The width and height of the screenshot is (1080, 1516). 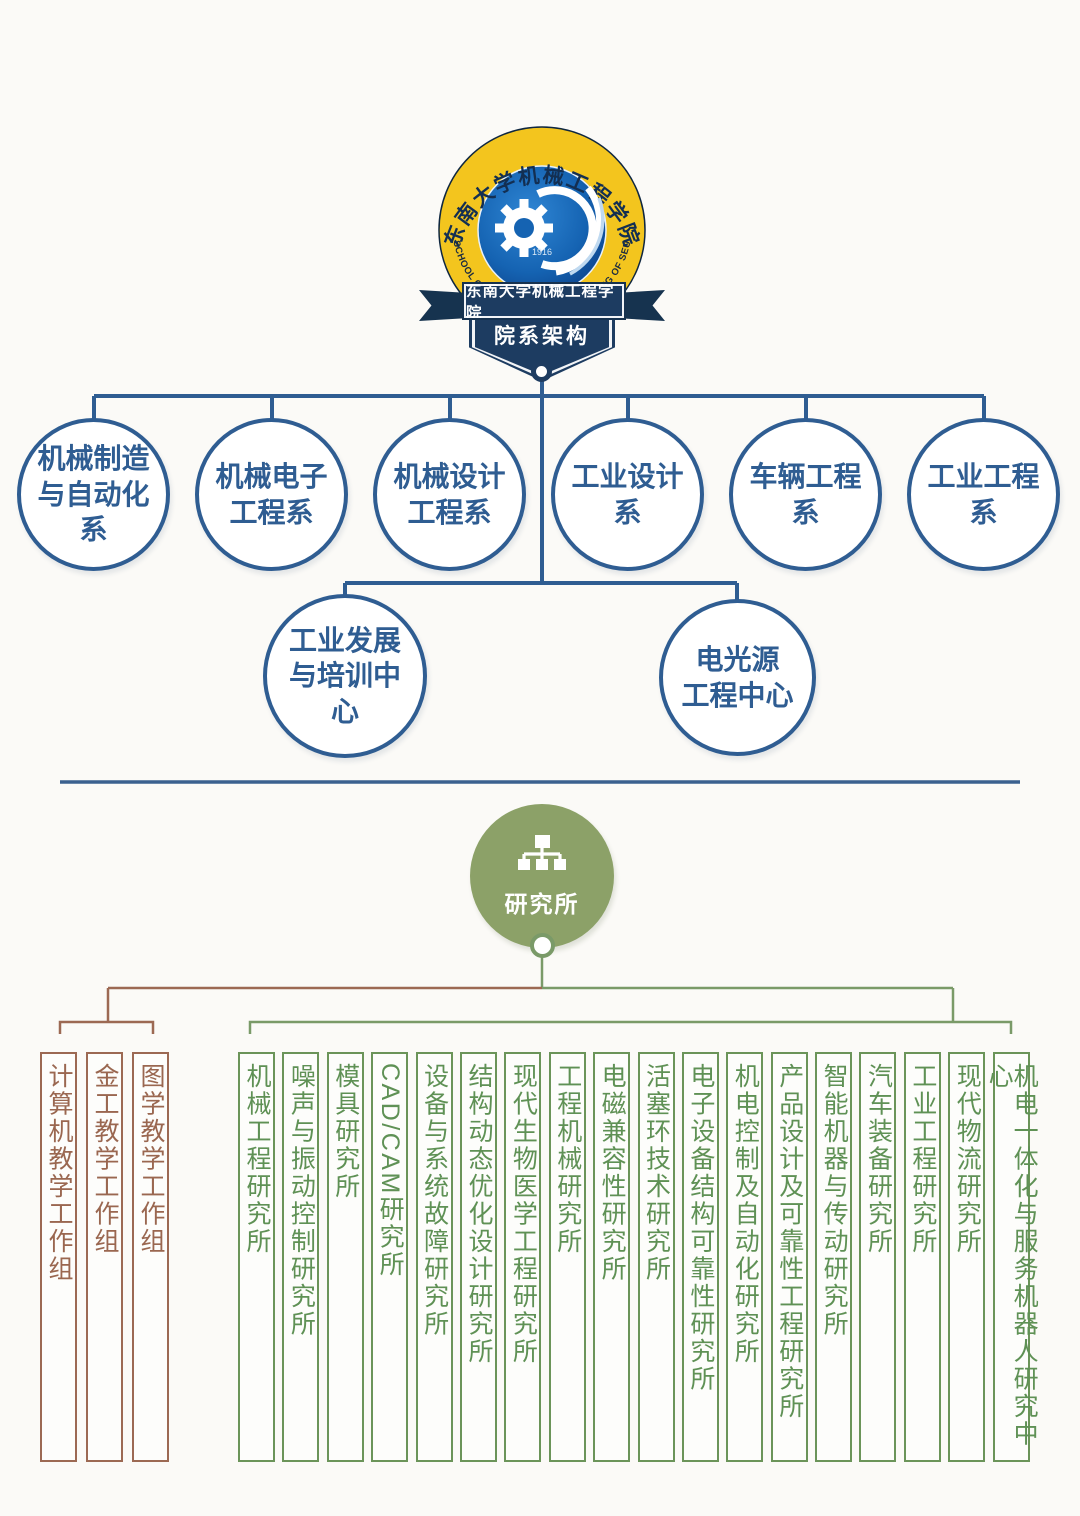 What do you see at coordinates (542, 852) in the screenshot?
I see `sitemap-icon` at bounding box center [542, 852].